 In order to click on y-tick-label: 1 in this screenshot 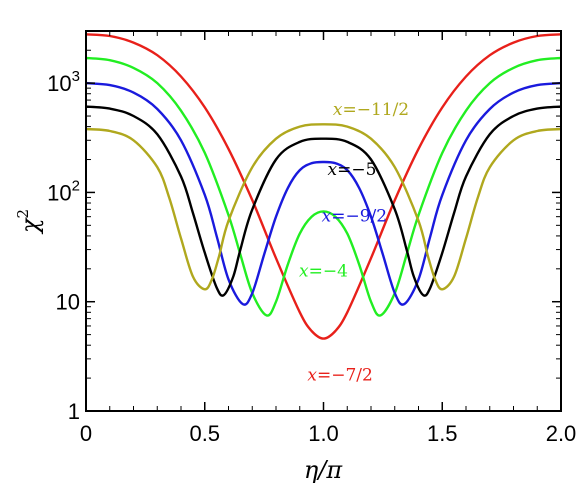, I will do `click(74, 411)`.